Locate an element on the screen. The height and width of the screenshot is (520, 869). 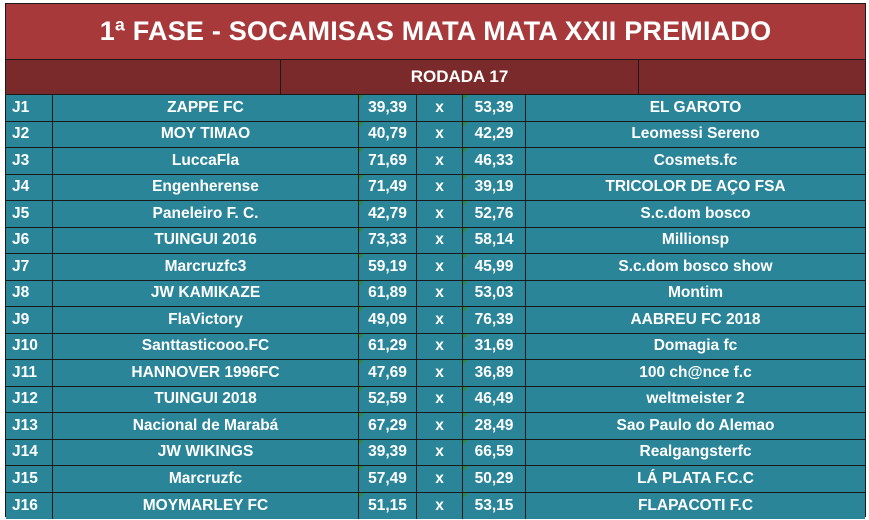
match-row: J16 MOYMARLEY FC 51,15 x 53,15 FLAPACOTI F.C is located at coordinates (435, 505).